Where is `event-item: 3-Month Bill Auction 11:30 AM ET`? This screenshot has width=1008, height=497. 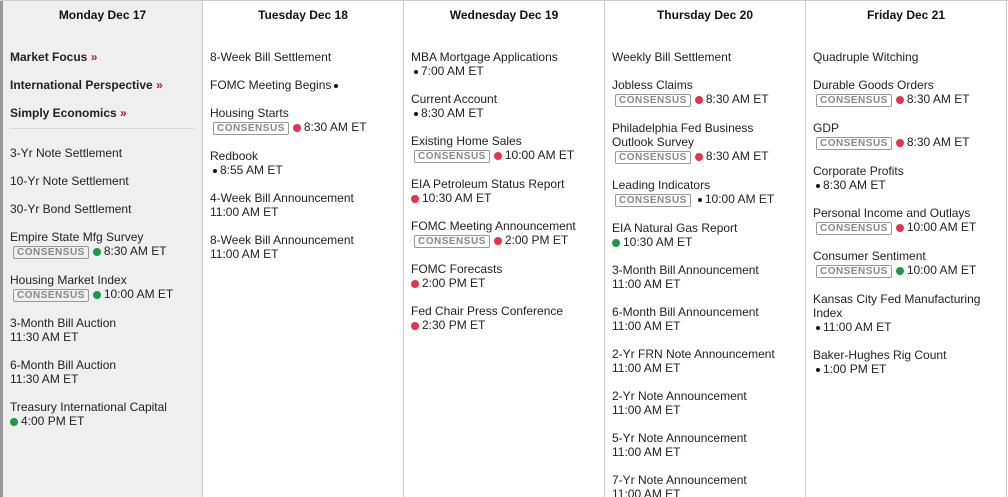
event-item: 3-Month Bill Auction 11:30 AM ET is located at coordinates (102, 330).